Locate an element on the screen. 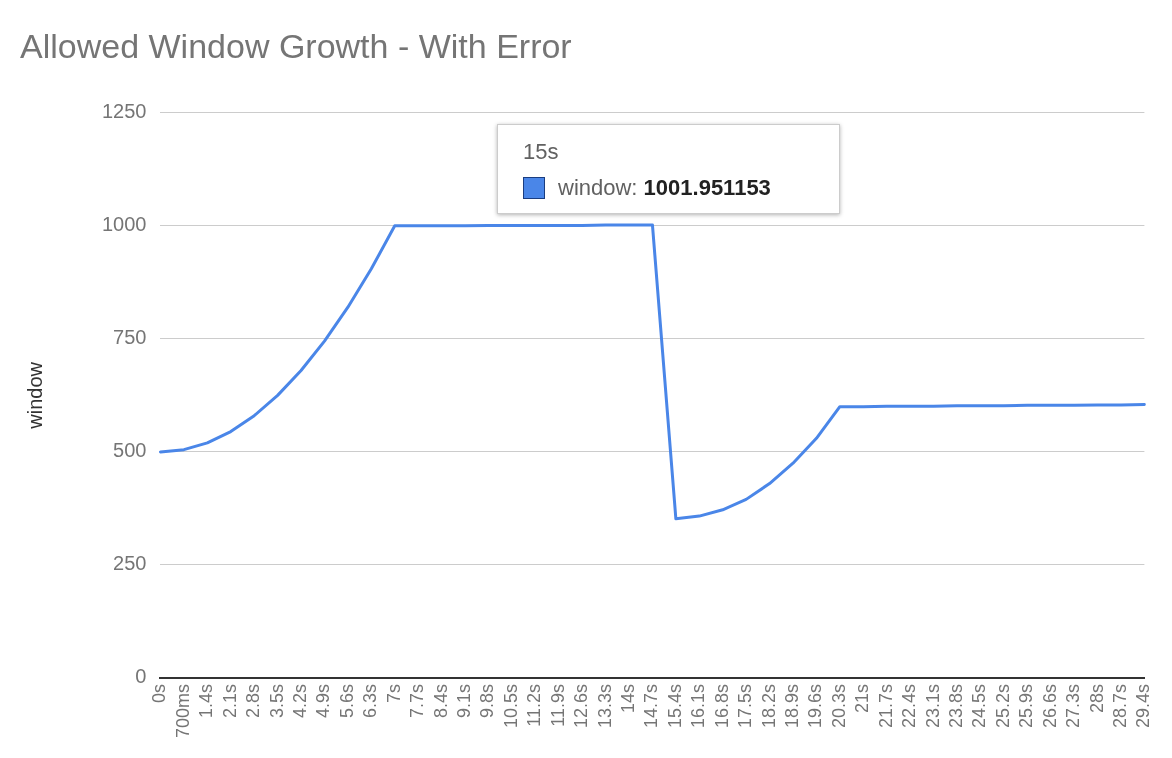 The width and height of the screenshot is (1172, 758). x-tick-label: 26.6s is located at coordinates (1049, 706).